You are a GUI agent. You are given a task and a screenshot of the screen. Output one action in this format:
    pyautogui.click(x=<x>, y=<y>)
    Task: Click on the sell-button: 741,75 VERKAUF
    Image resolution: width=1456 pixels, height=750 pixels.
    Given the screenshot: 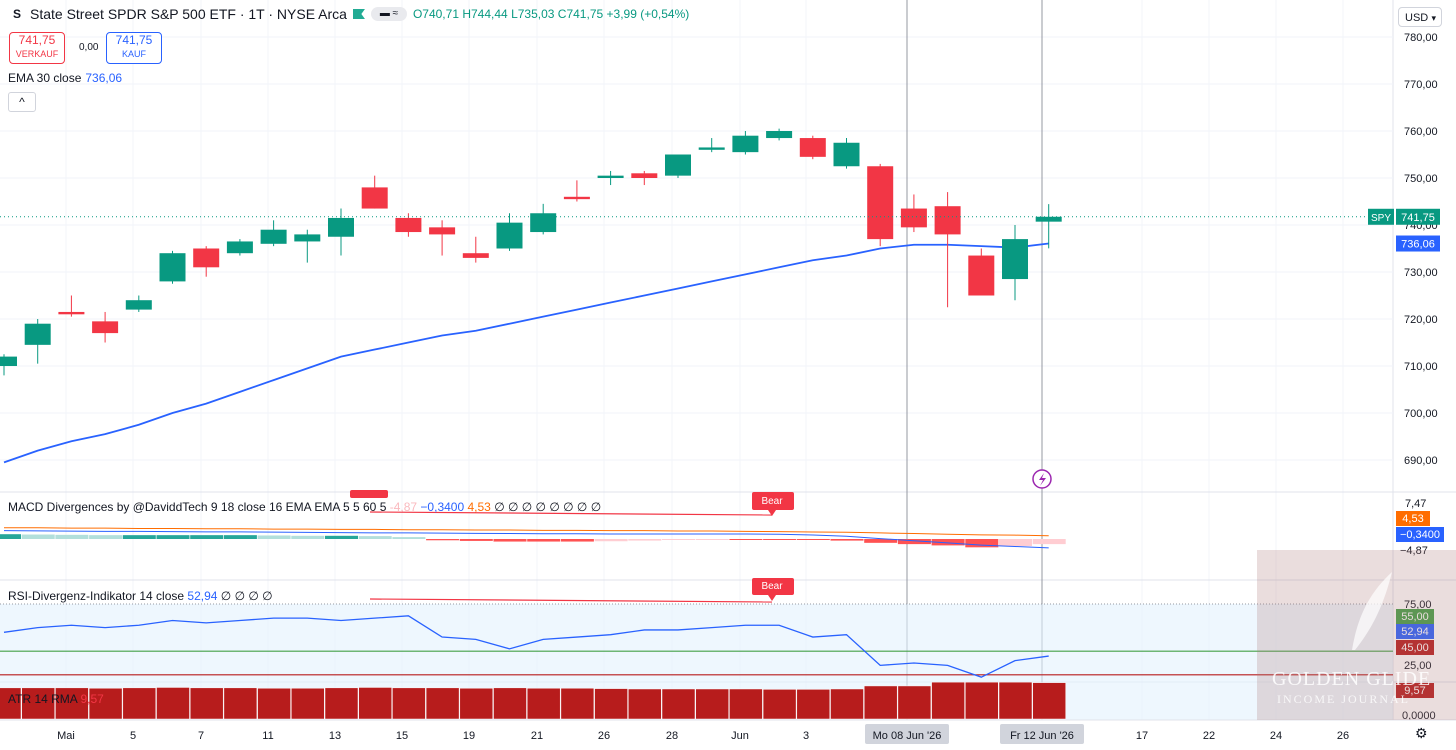 What is the action you would take?
    pyautogui.click(x=37, y=48)
    